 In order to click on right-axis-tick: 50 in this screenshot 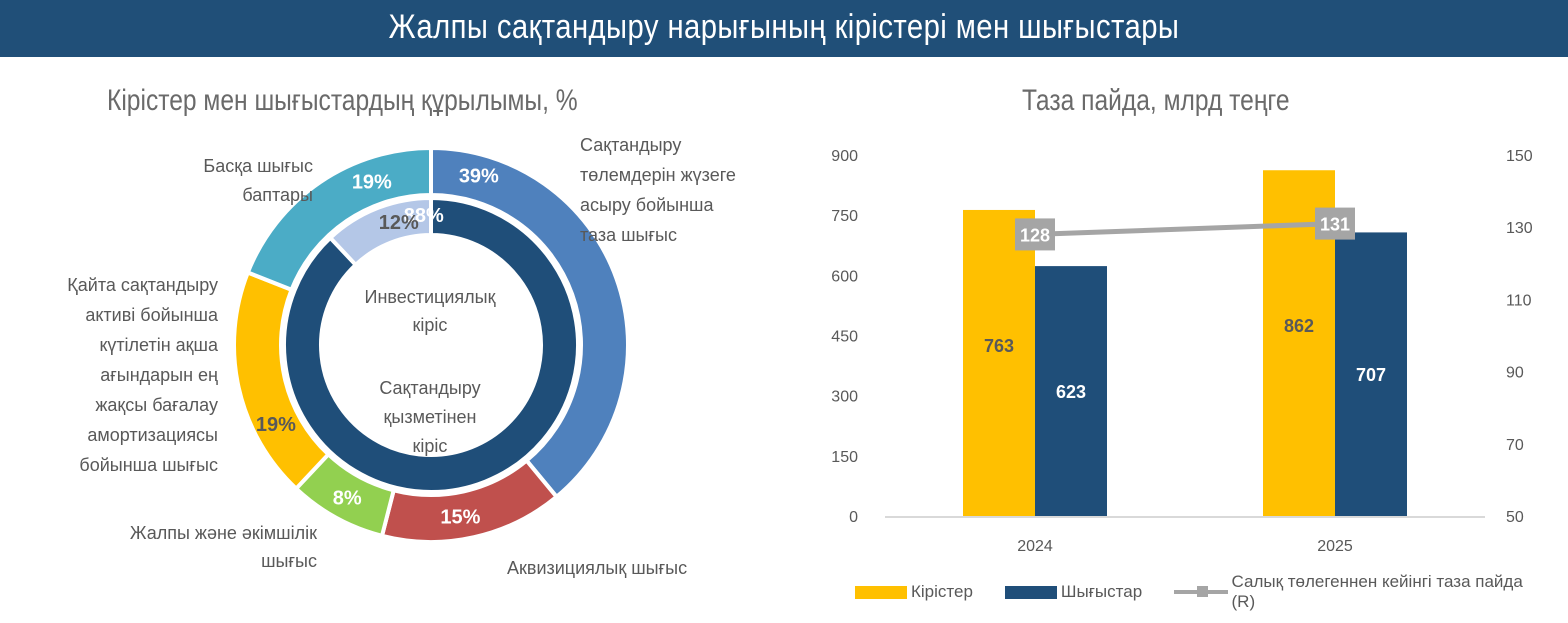, I will do `click(1515, 517)`.